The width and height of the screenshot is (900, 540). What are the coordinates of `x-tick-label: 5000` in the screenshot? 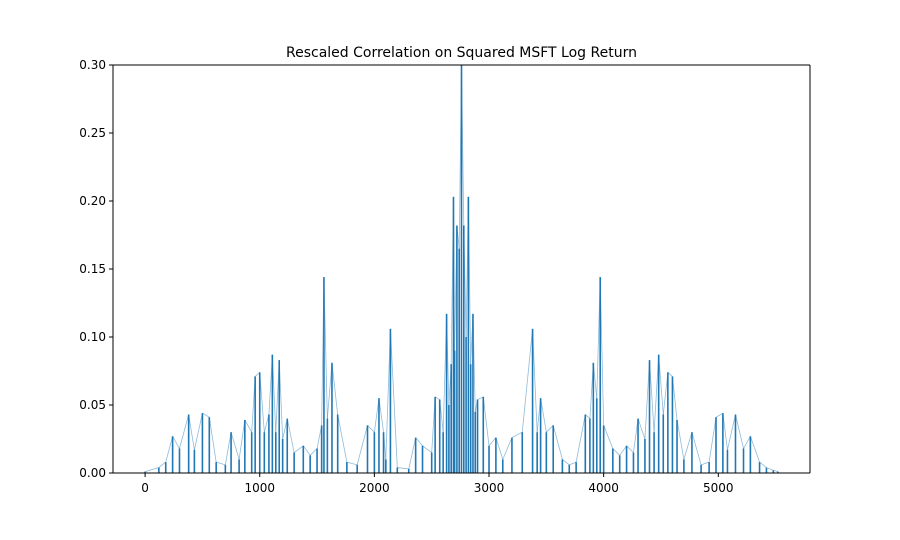 It's located at (718, 488).